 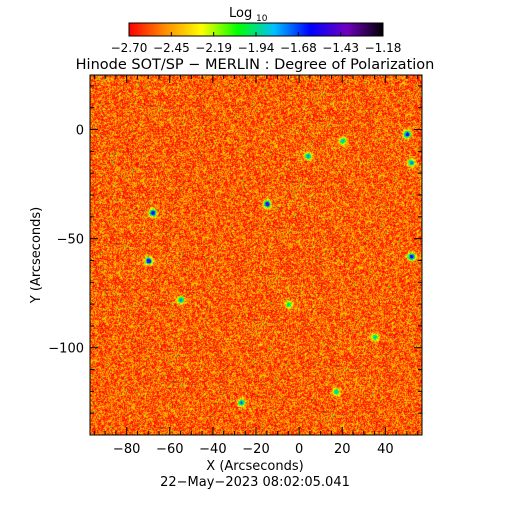 I want to click on colorbar-ticks: −2.70 −2.45 −2.19 −1.94 −1.68 −1.43 −1.18, so click(x=256, y=43).